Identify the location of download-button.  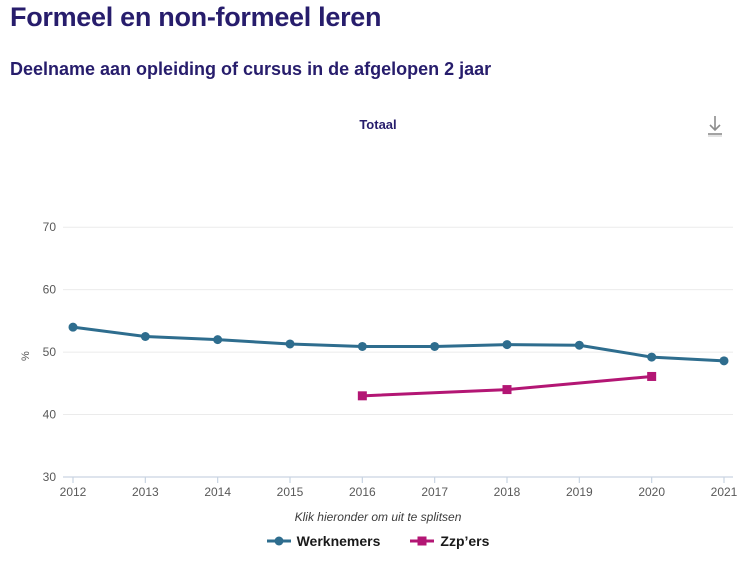
(715, 127).